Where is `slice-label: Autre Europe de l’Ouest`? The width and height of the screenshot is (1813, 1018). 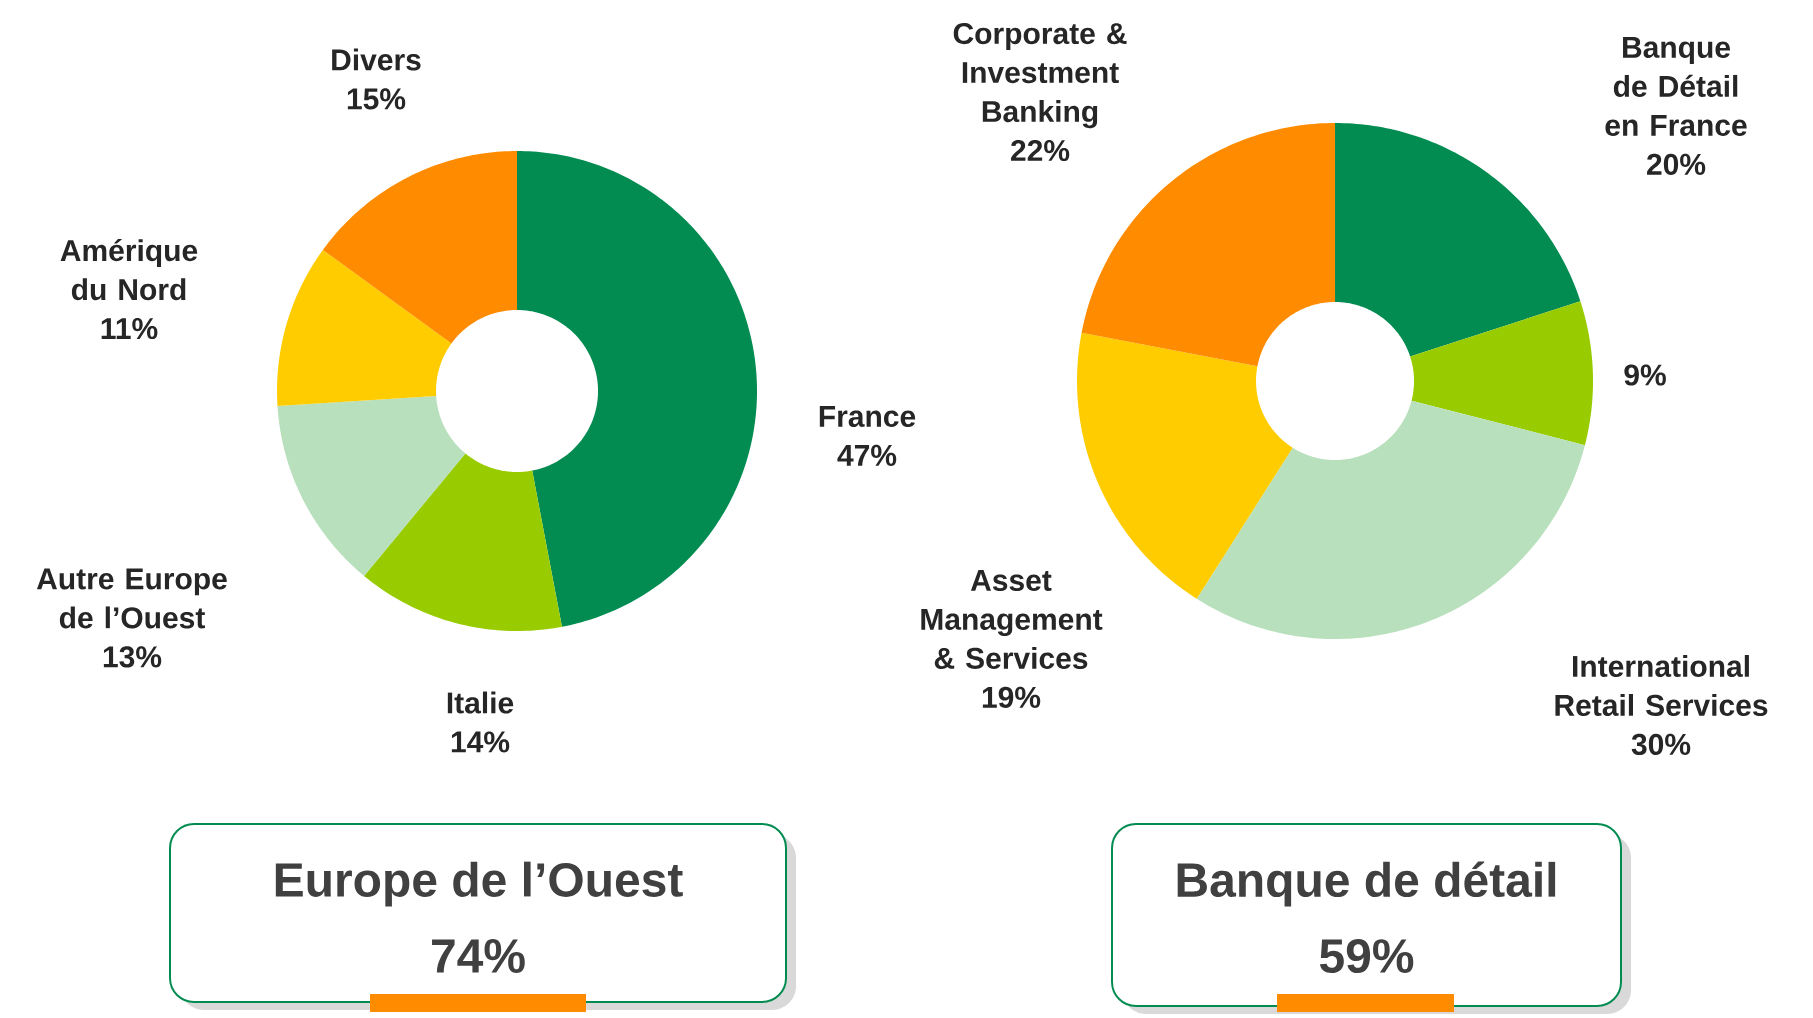
slice-label: Autre Europe de l’Ouest is located at coordinates (131, 598).